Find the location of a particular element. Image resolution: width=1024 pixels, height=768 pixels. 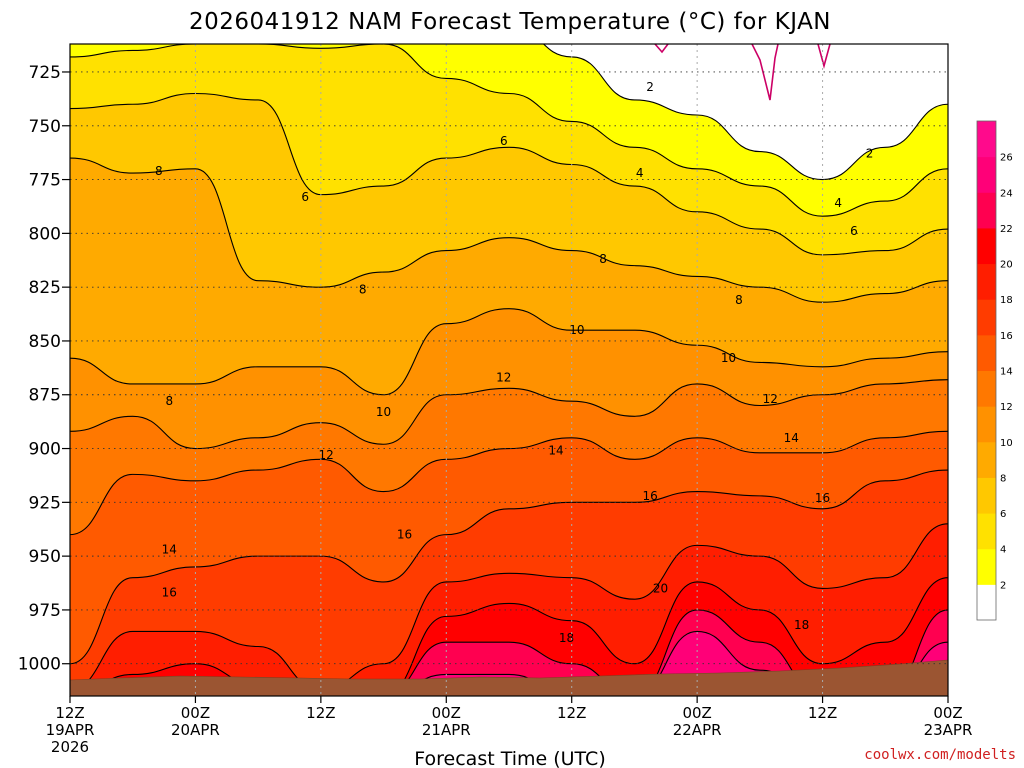

x-tick-label: 22APR is located at coordinates (697, 730).